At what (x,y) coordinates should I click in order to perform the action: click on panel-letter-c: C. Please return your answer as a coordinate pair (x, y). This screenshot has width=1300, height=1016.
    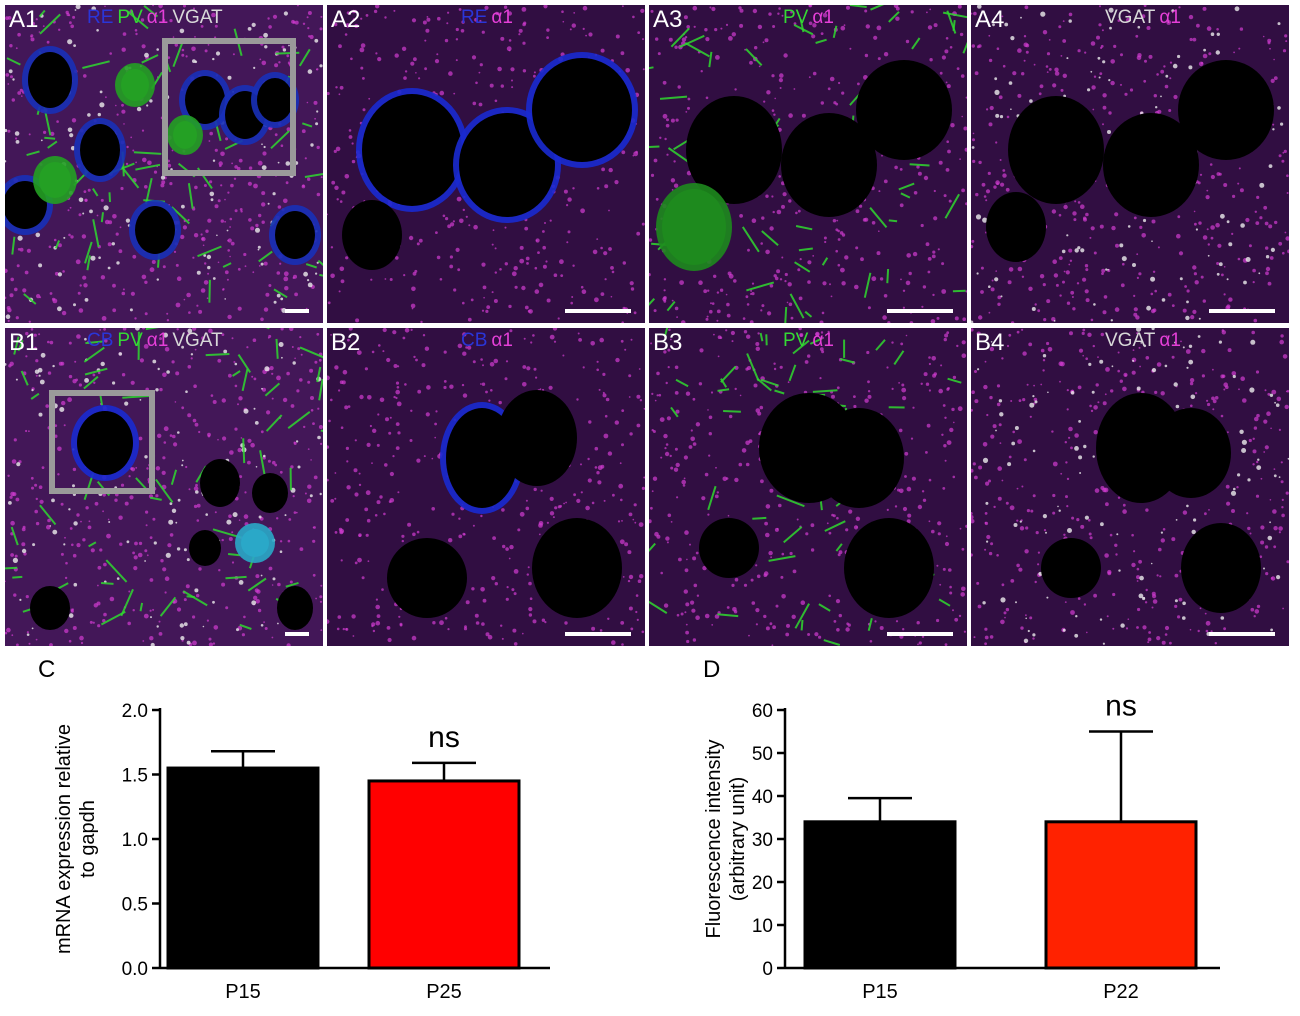
    Looking at the image, I should click on (47, 669).